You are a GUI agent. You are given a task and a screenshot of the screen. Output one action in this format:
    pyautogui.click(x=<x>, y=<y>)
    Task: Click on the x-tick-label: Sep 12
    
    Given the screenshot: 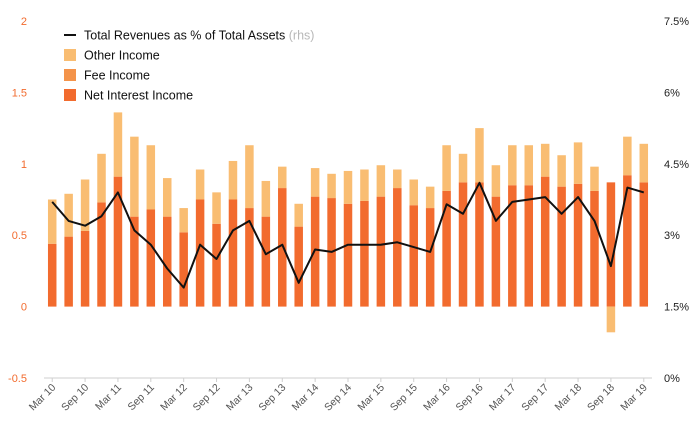 What is the action you would take?
    pyautogui.click(x=207, y=398)
    